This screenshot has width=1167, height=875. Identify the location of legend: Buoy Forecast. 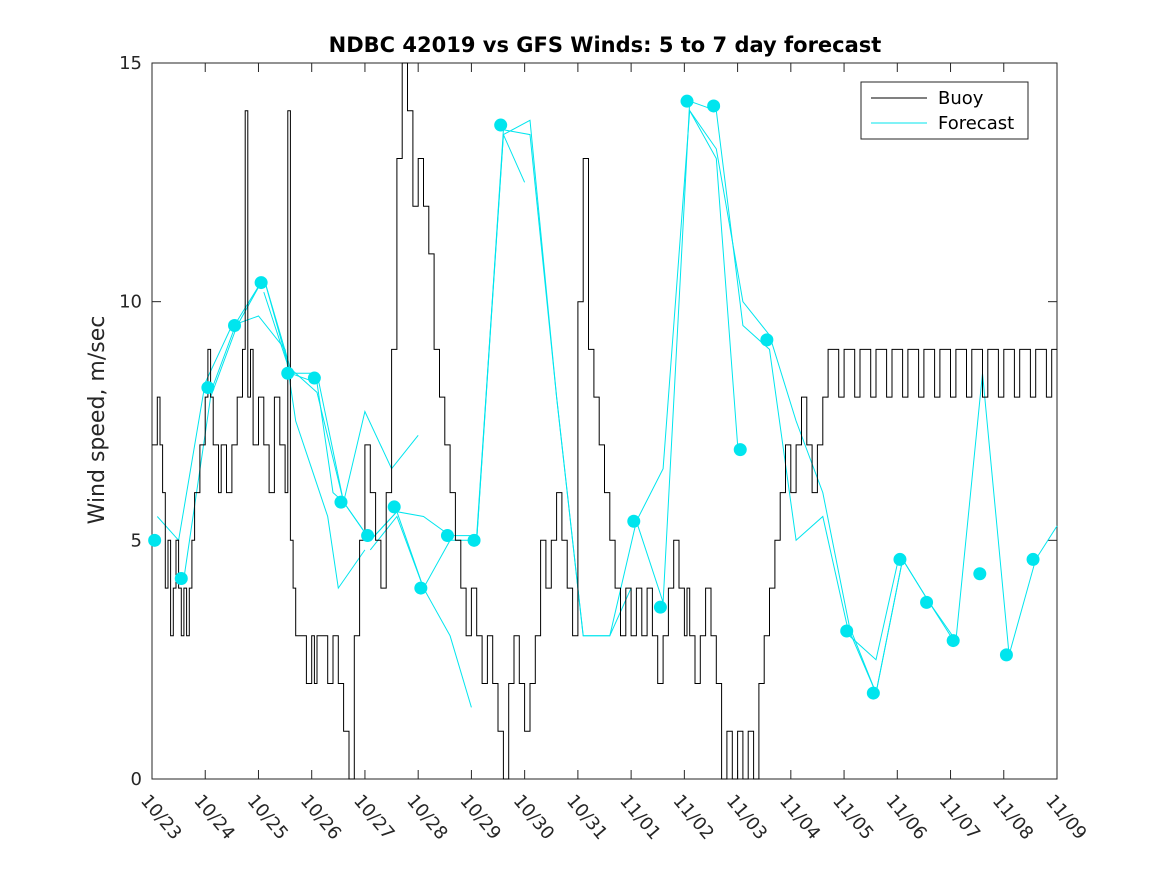
(944, 110).